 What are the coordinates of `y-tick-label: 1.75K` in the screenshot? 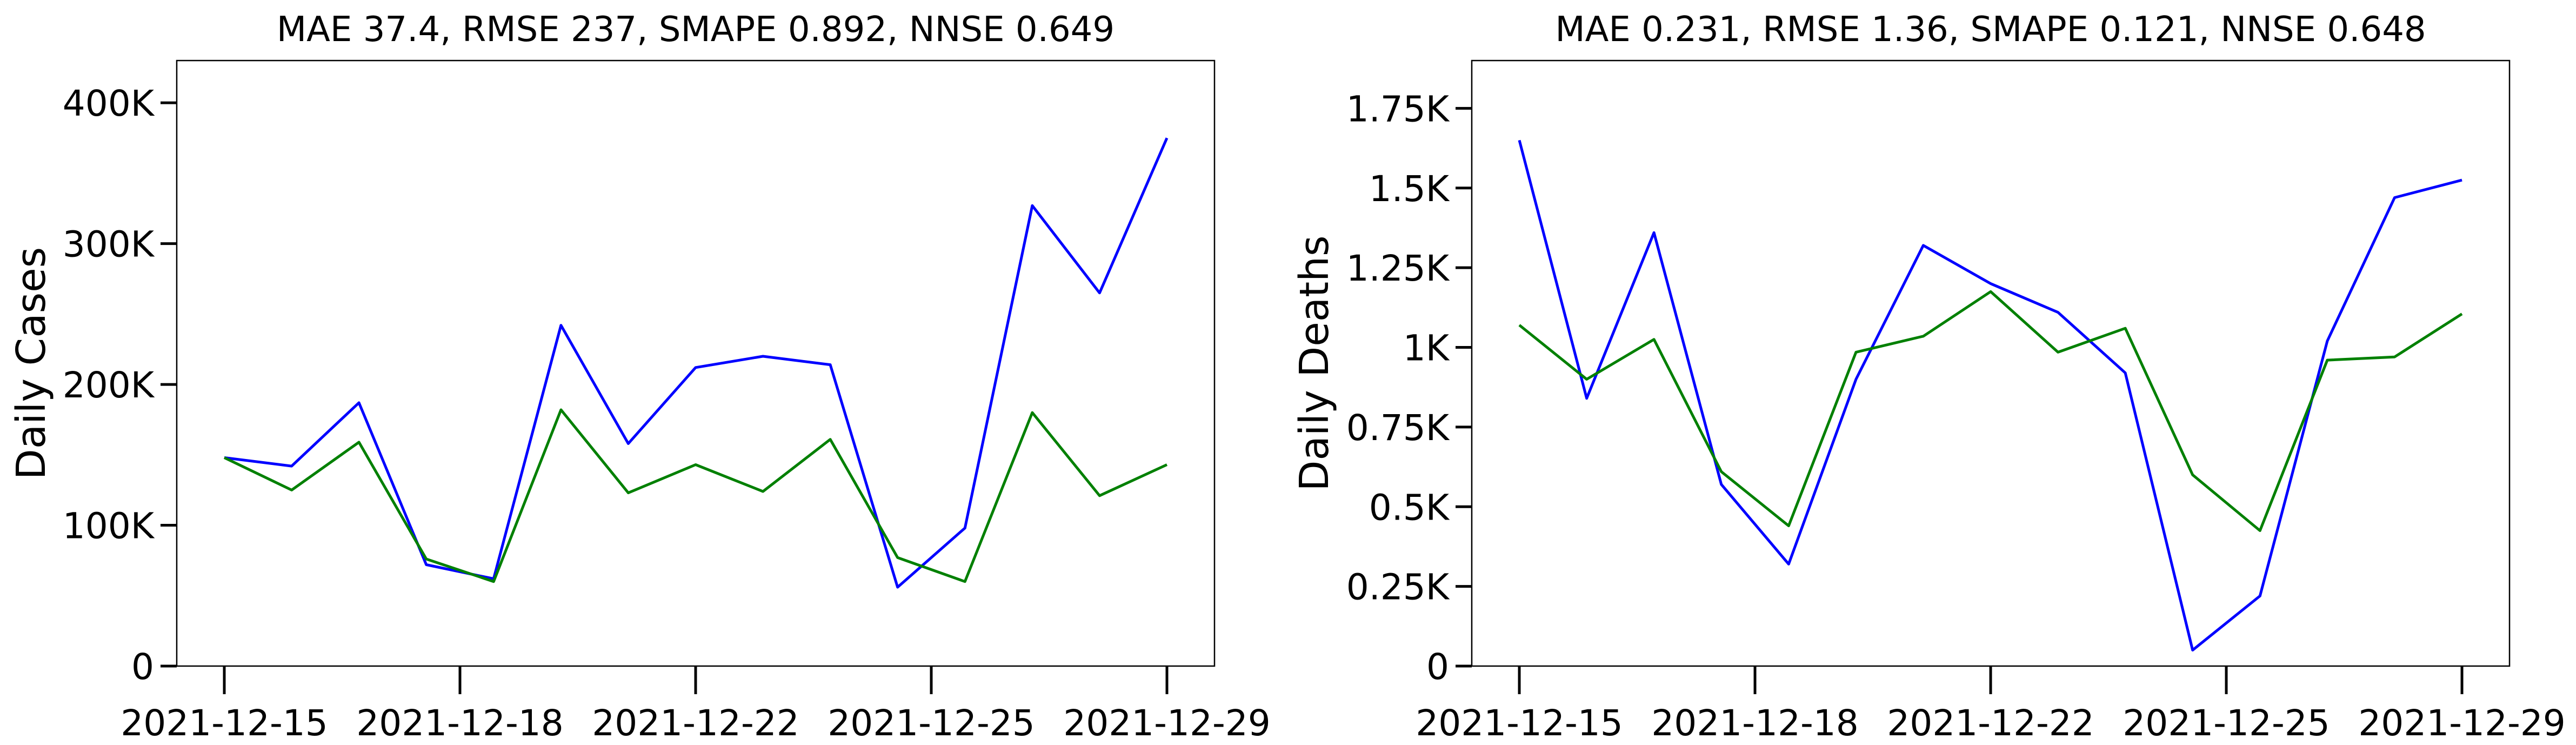 It's located at (1398, 109).